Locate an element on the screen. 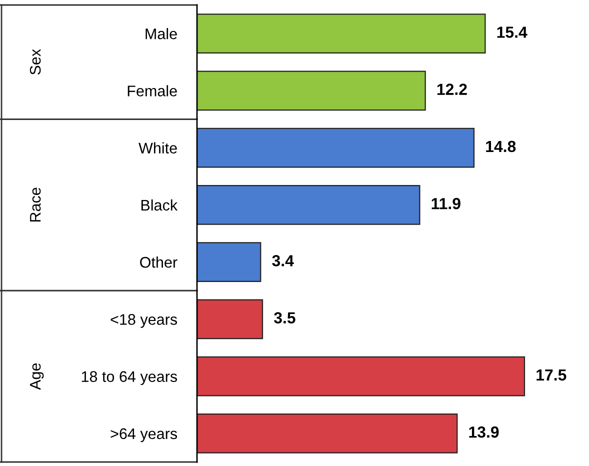 The width and height of the screenshot is (589, 466). y-axis-title: Age is located at coordinates (37, 376).